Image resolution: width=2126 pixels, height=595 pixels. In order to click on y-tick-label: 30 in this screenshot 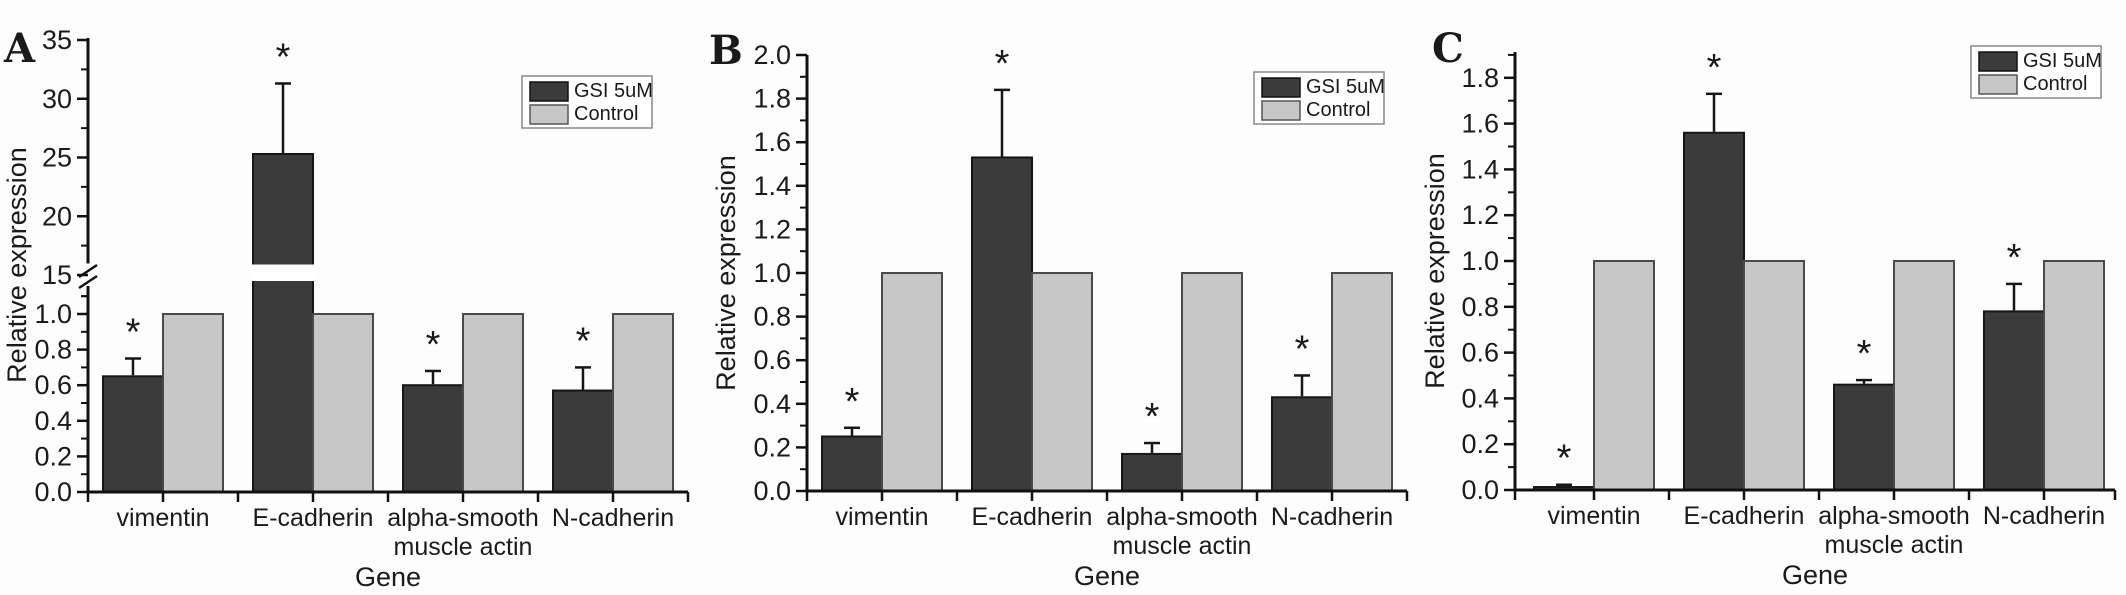, I will do `click(57, 99)`.